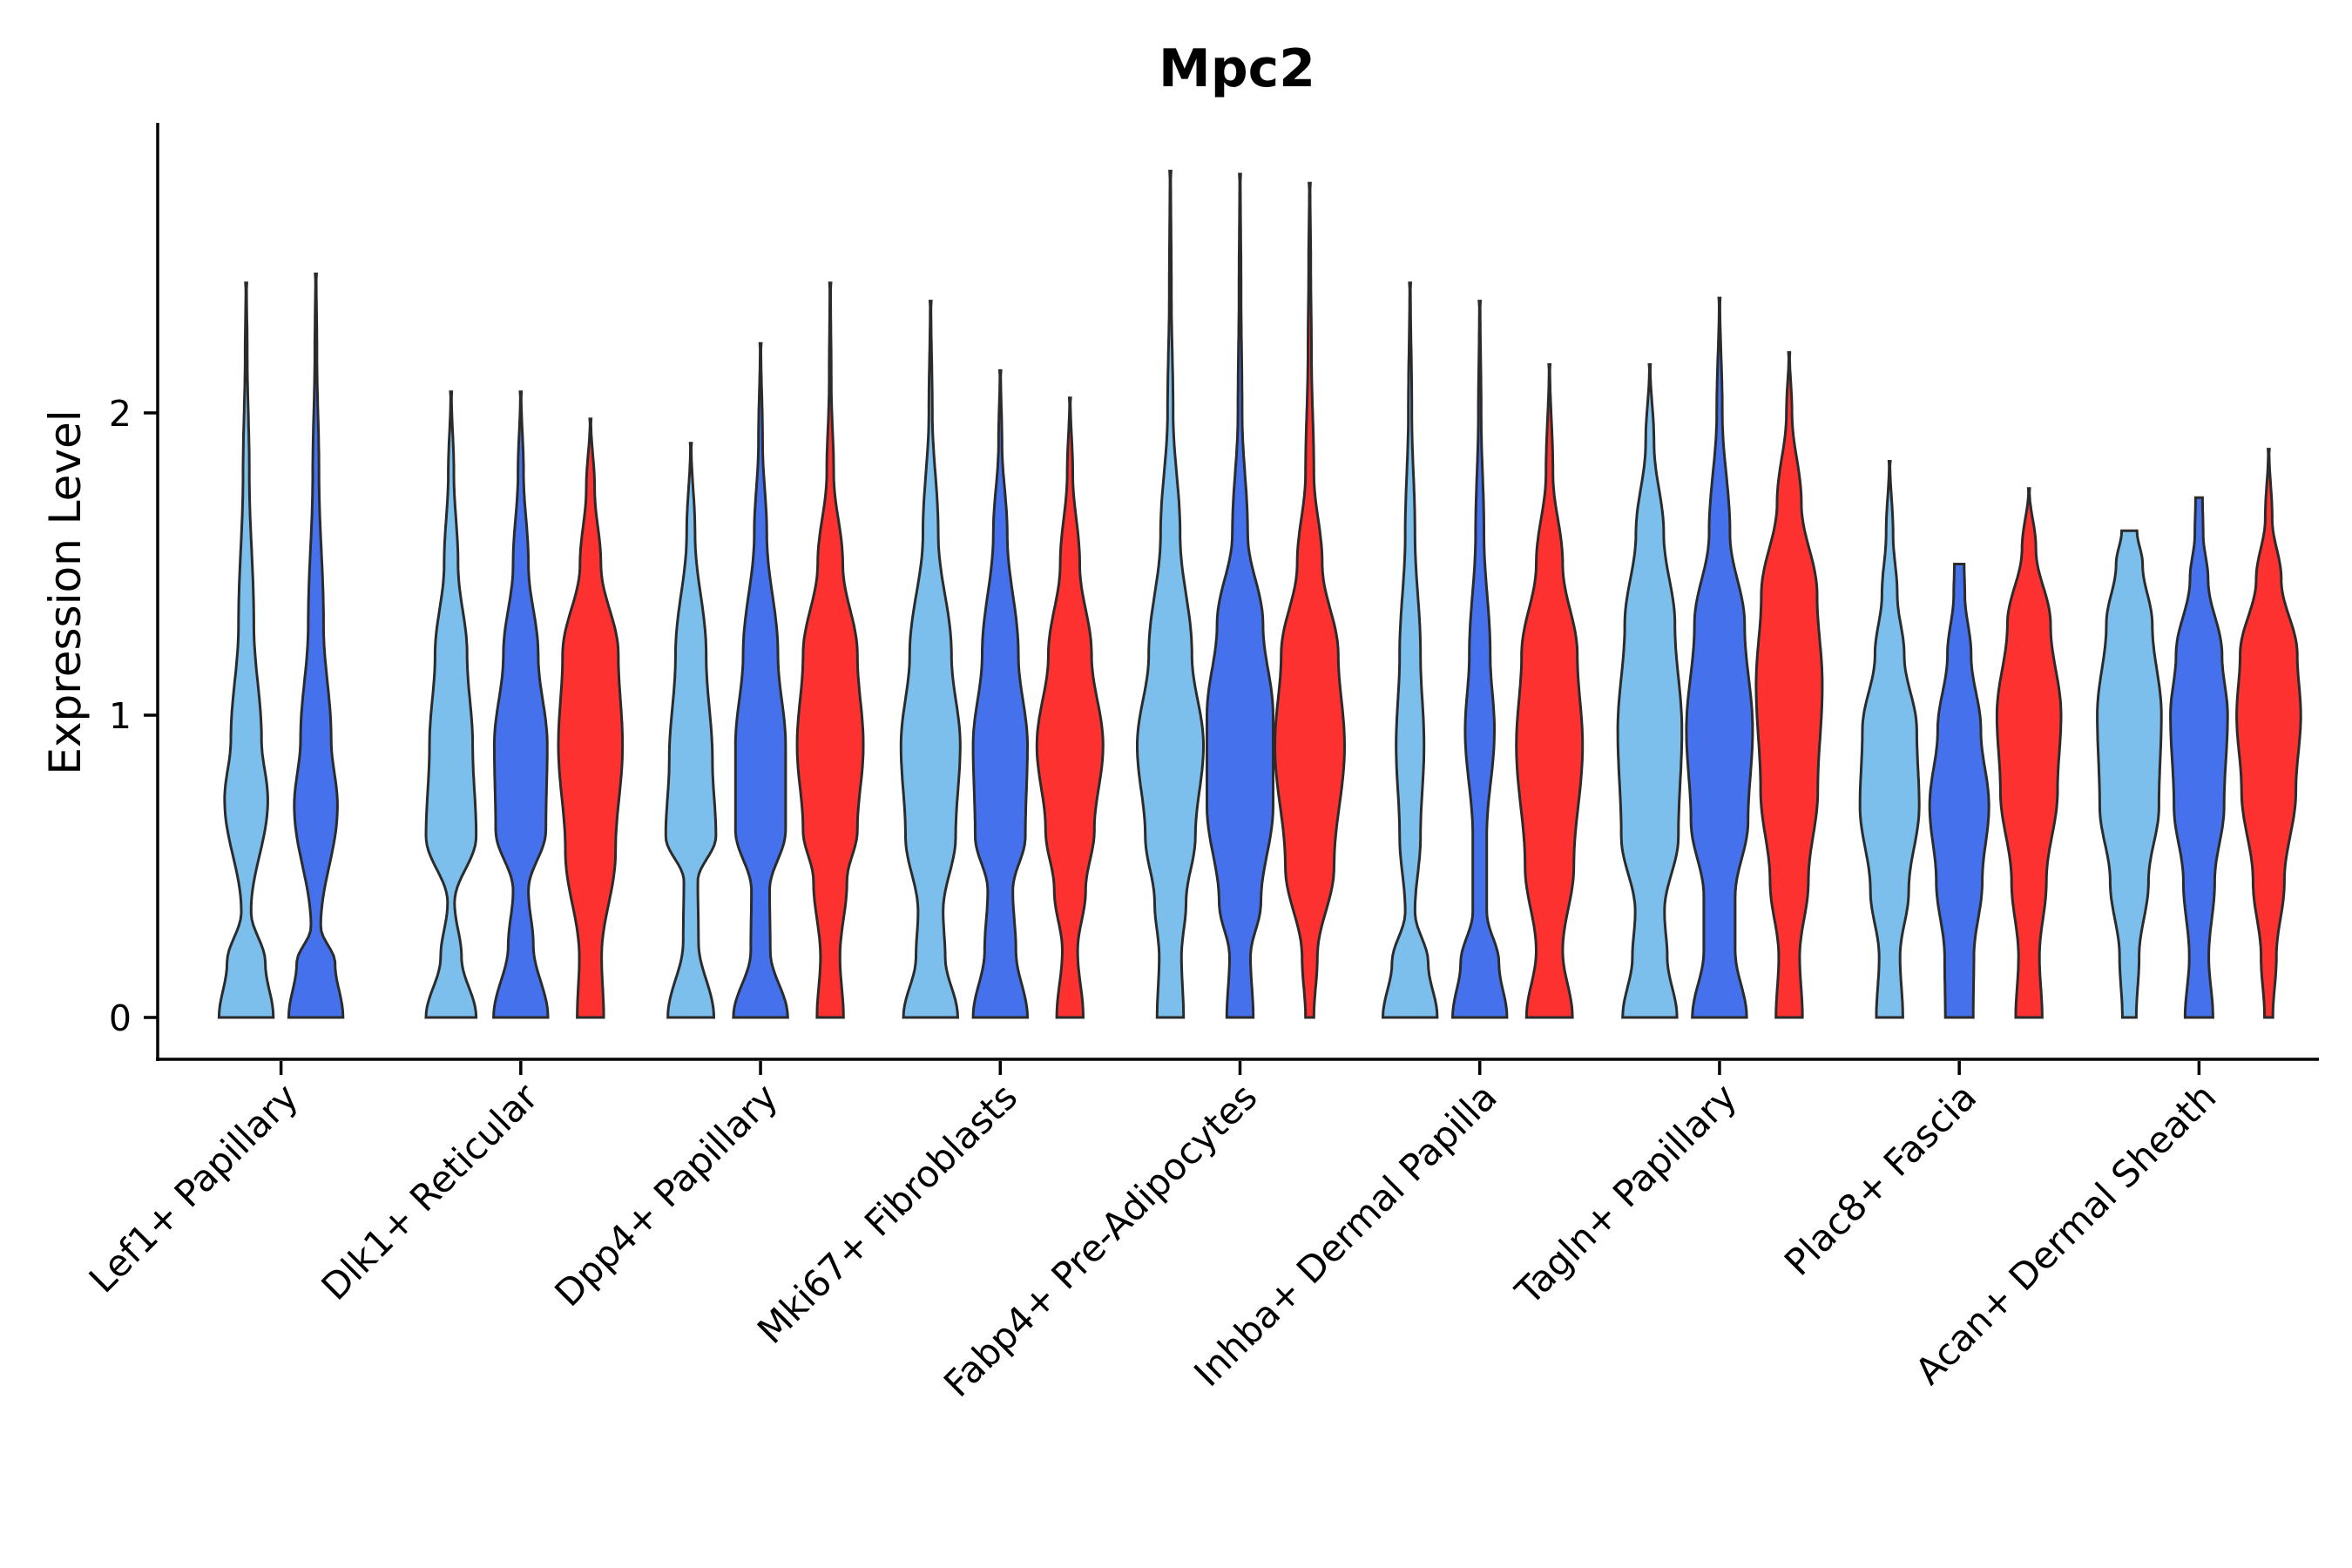  What do you see at coordinates (887, 1213) in the screenshot?
I see `x-tick-label-mki67-fibroblasts: Mki67+ Fibroblasts` at bounding box center [887, 1213].